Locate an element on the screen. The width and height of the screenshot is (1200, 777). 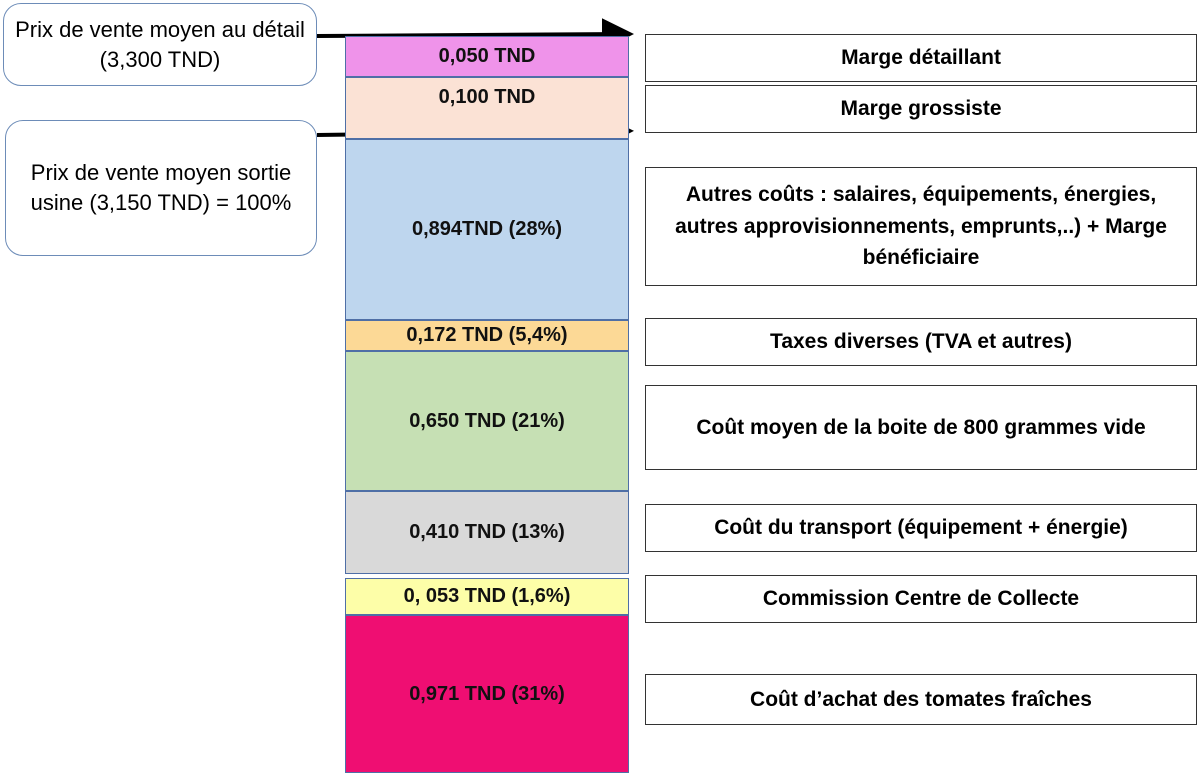
label-wholesale-margin: Marge grossiste is located at coordinates (921, 109).